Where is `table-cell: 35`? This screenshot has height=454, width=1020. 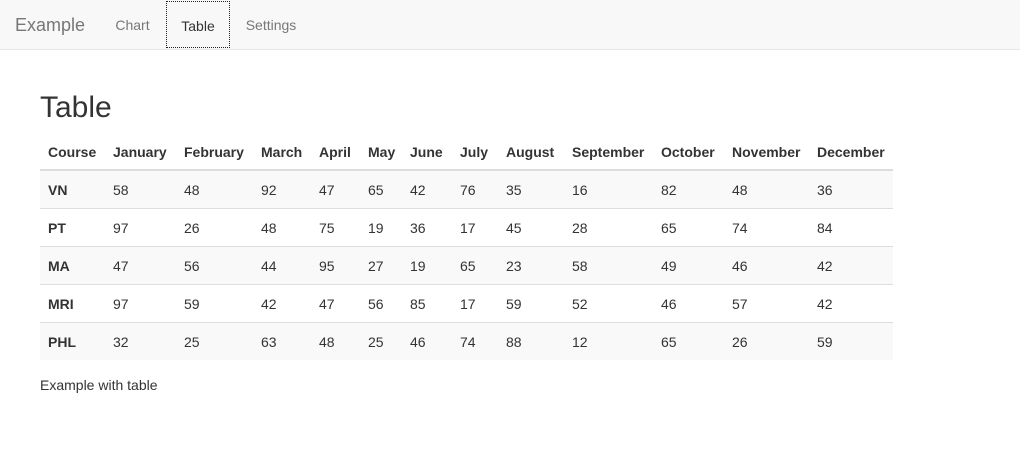
table-cell: 35 is located at coordinates (514, 189).